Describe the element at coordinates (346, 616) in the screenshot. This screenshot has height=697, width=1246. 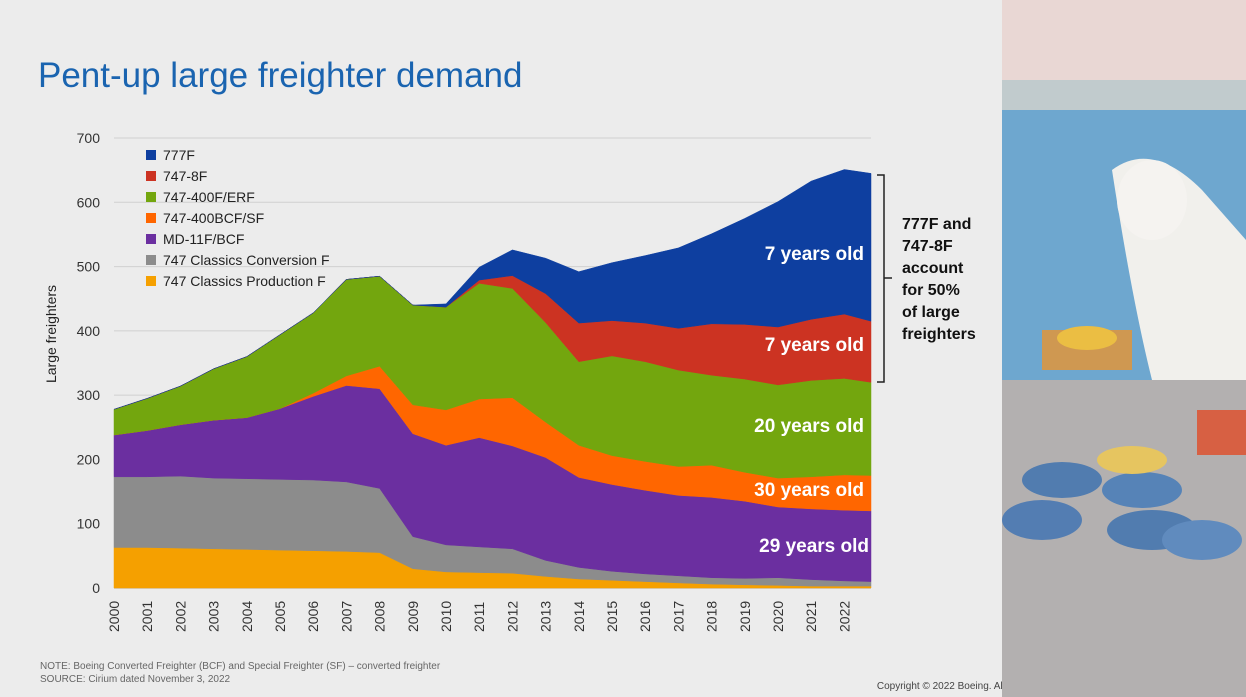
I see `x-tick-label: 2007` at that location.